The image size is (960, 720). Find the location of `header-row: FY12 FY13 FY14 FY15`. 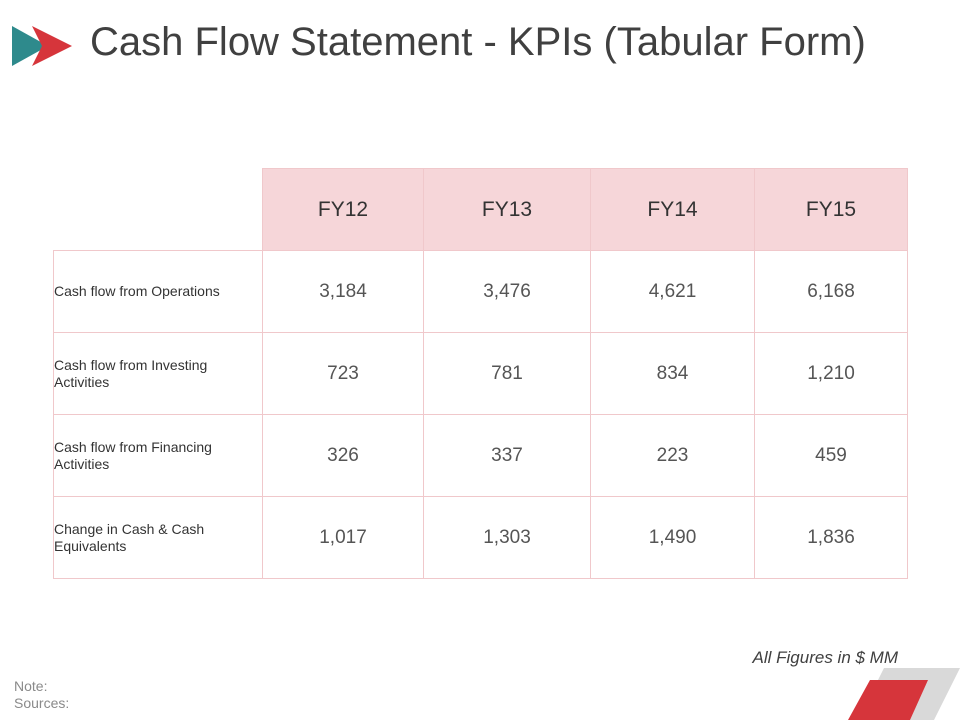

header-row: FY12 FY13 FY14 FY15 is located at coordinates (481, 209).